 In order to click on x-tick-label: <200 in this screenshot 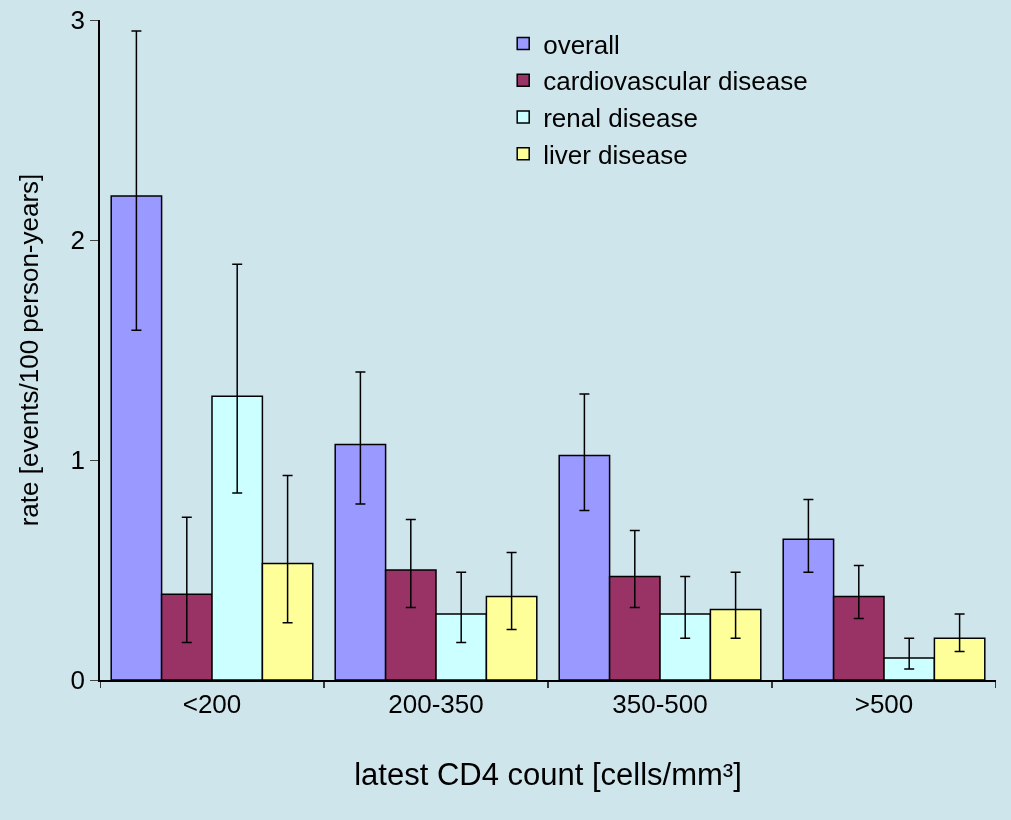, I will do `click(212, 703)`.